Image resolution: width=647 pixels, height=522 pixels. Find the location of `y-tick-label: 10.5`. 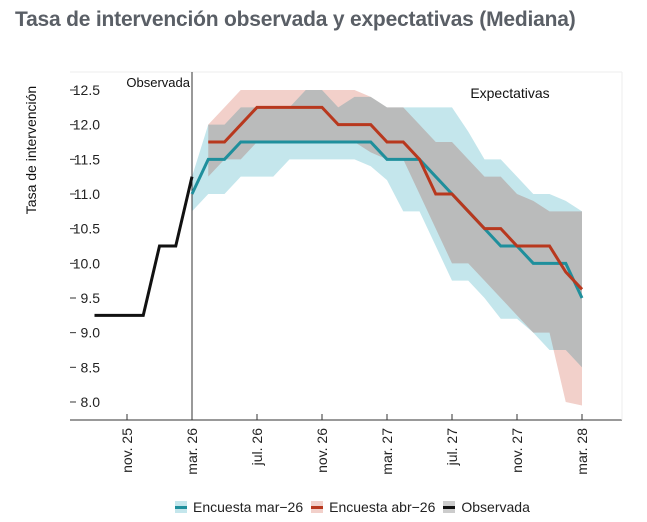

y-tick-label: 10.5 is located at coordinates (86, 229).